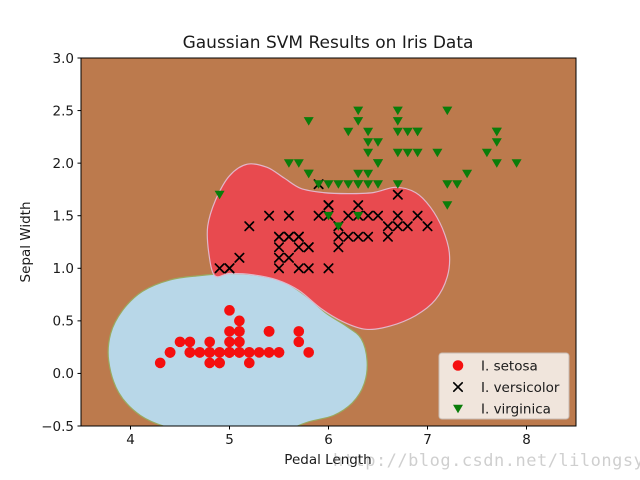 The image size is (640, 480). Describe the element at coordinates (57, 427) in the screenshot. I see `svg-text: −0.5` at that location.